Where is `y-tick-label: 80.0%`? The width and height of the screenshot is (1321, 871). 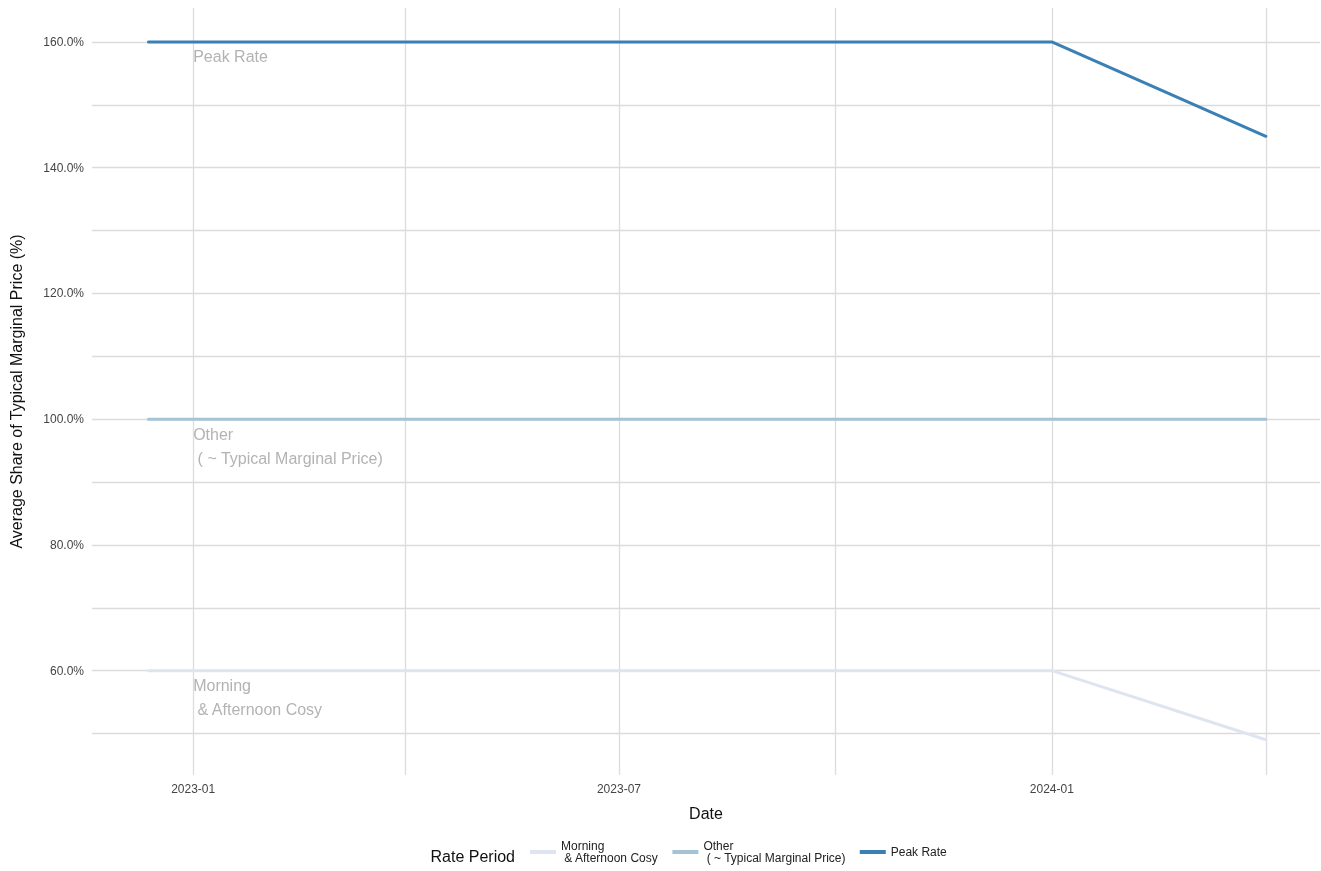 y-tick-label: 80.0% is located at coordinates (67, 544).